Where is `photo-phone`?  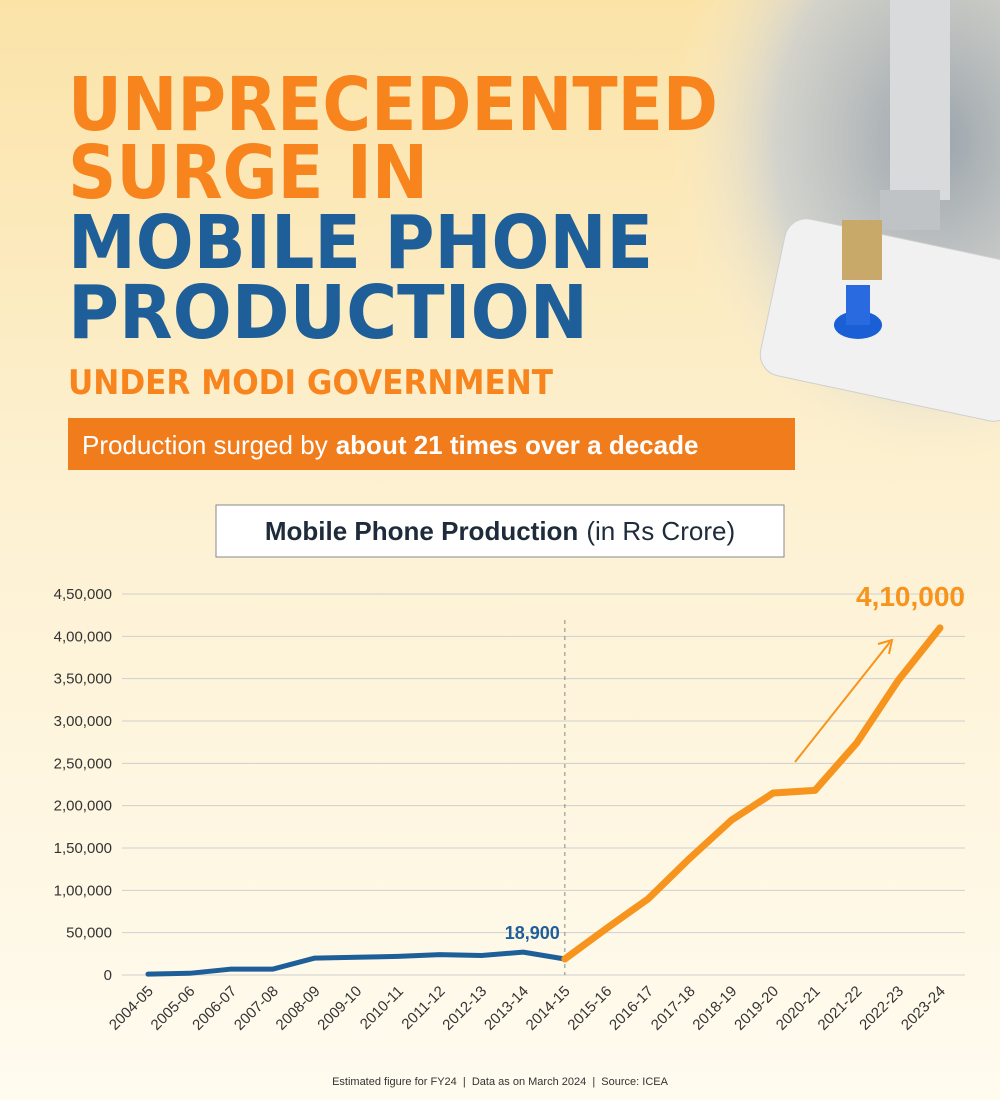
photo-phone is located at coordinates (879, 211).